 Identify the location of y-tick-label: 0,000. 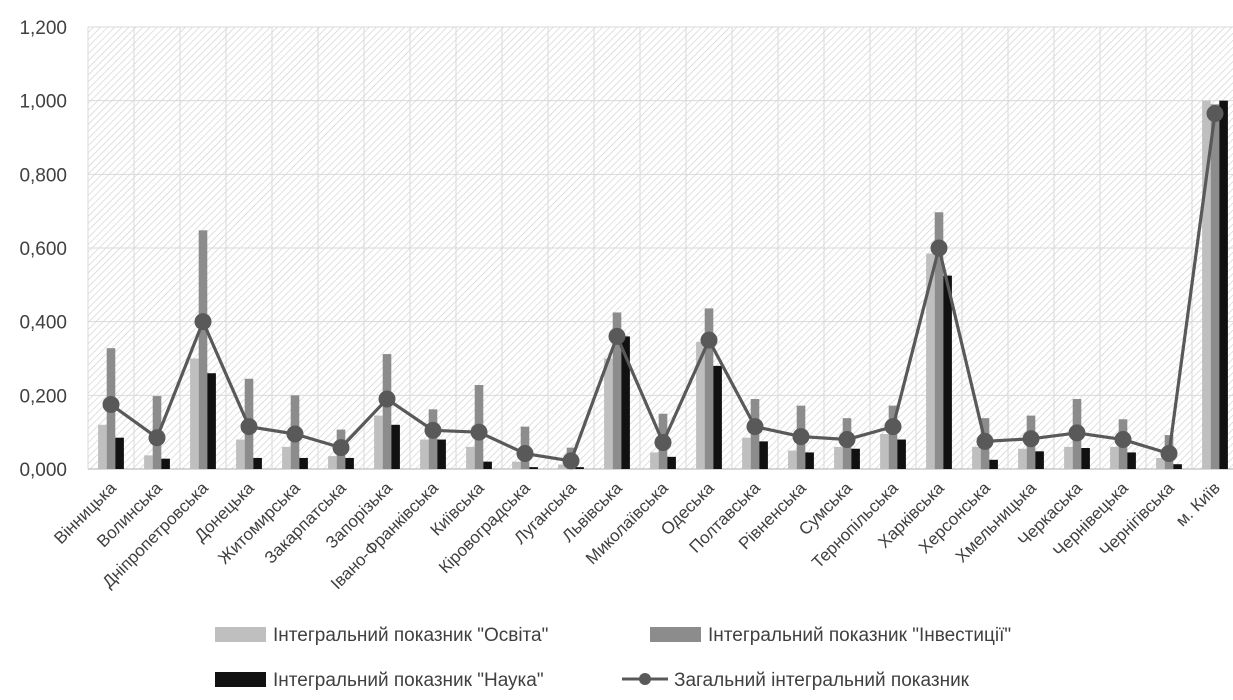
(43, 470).